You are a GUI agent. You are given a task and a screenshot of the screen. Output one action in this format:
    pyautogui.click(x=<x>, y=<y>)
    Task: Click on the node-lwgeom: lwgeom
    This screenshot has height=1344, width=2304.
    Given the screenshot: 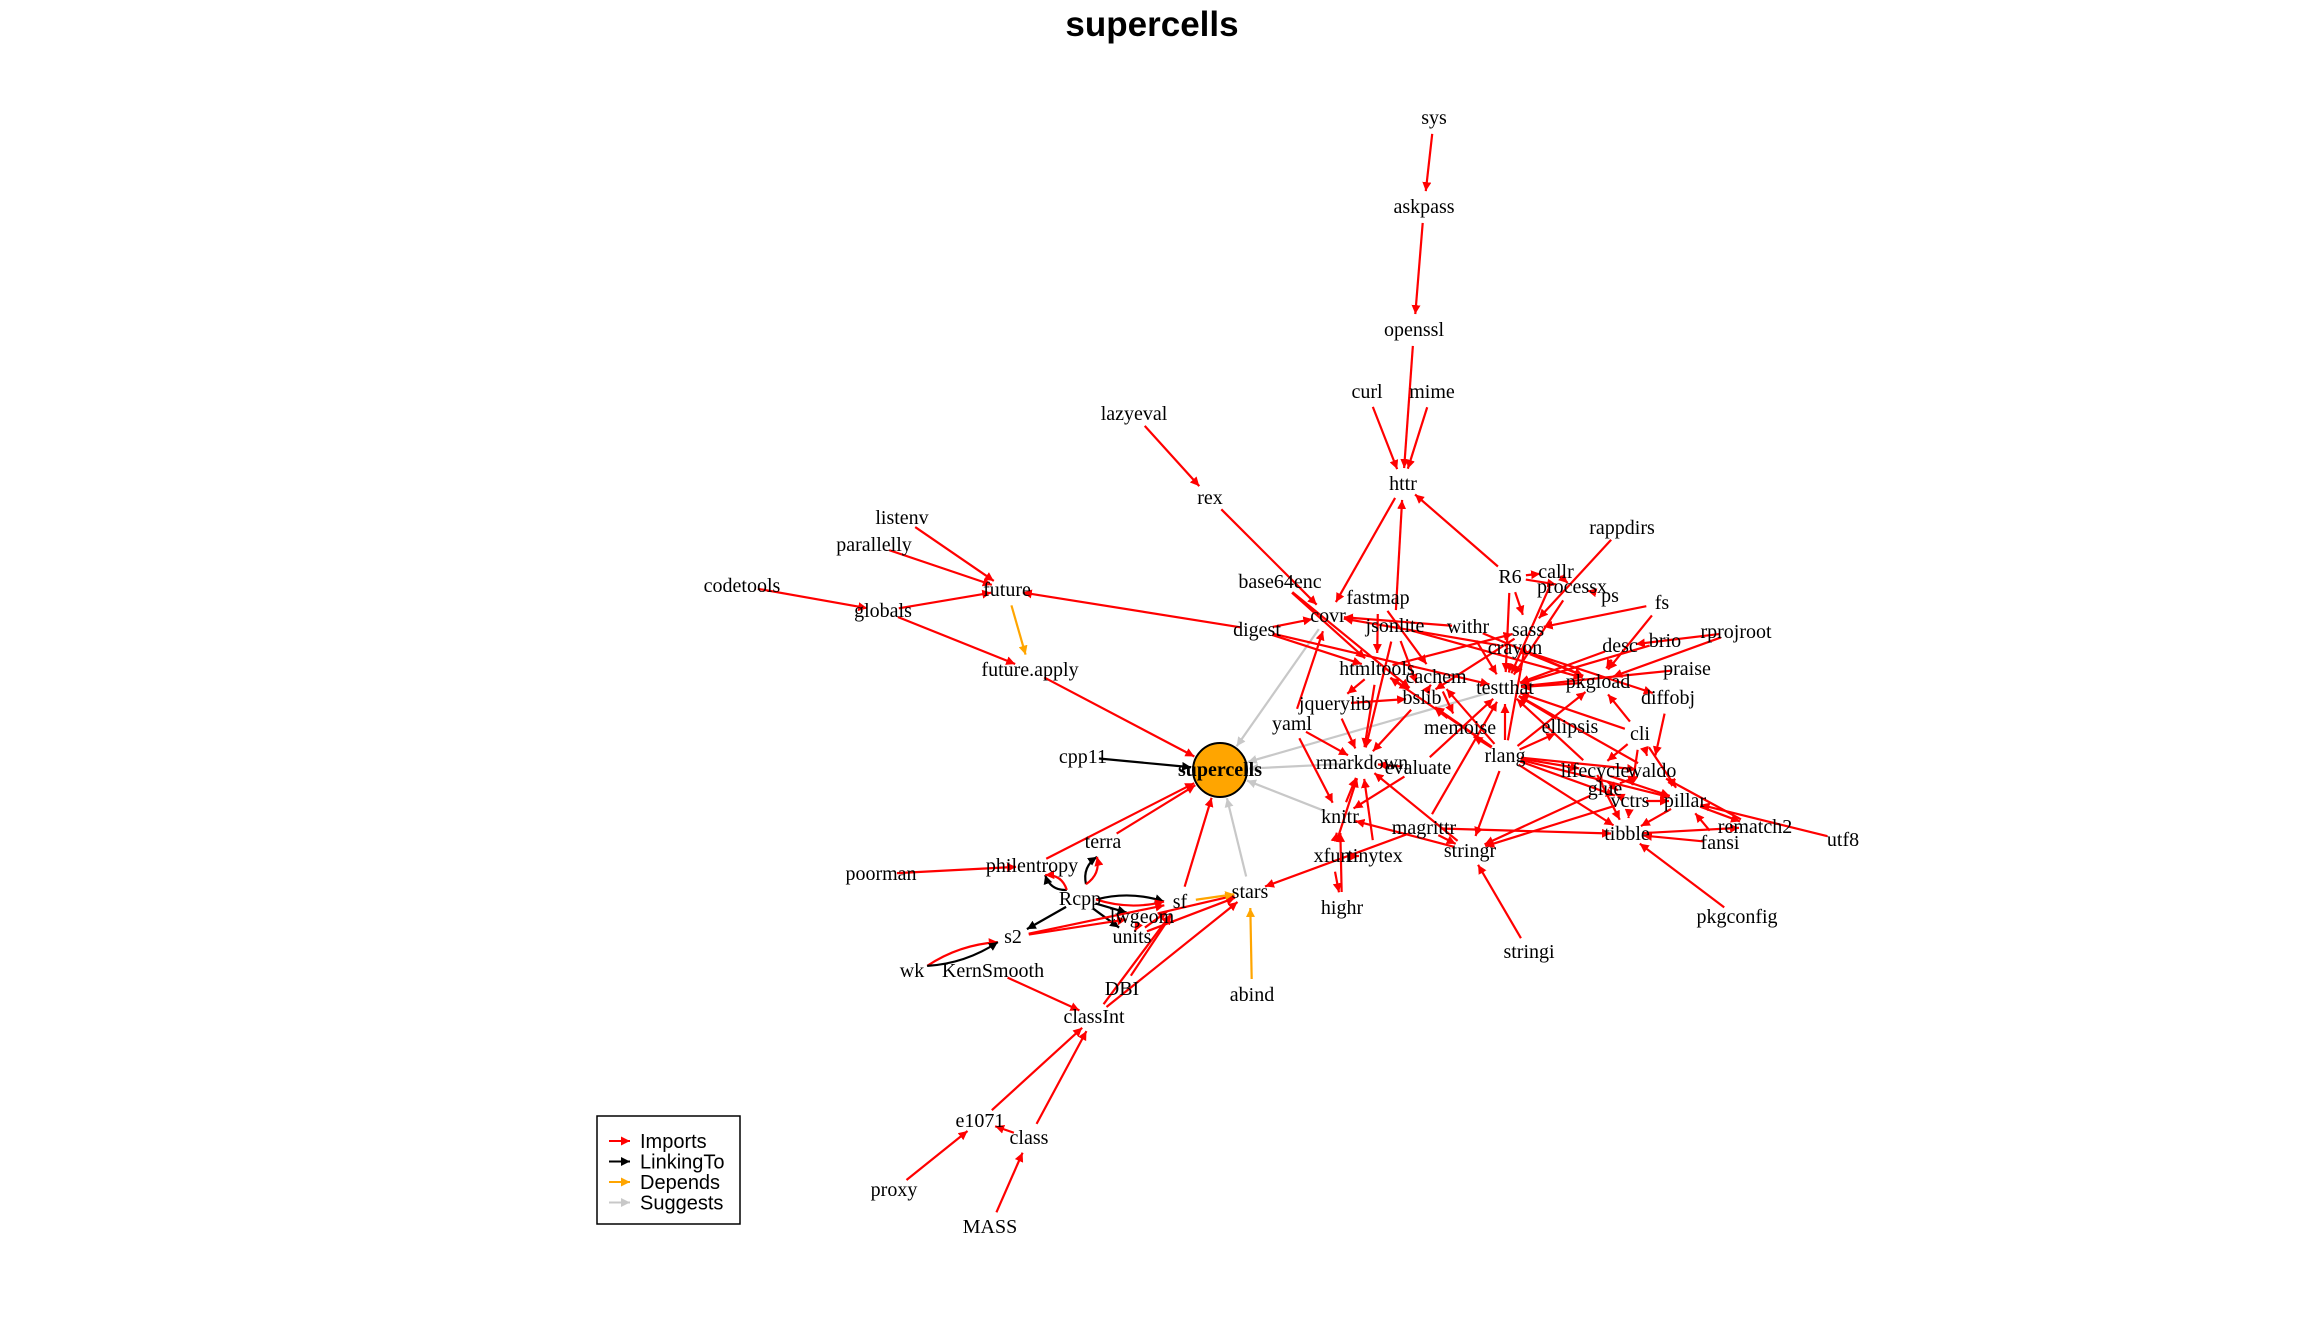 What is the action you would take?
    pyautogui.click(x=1142, y=917)
    